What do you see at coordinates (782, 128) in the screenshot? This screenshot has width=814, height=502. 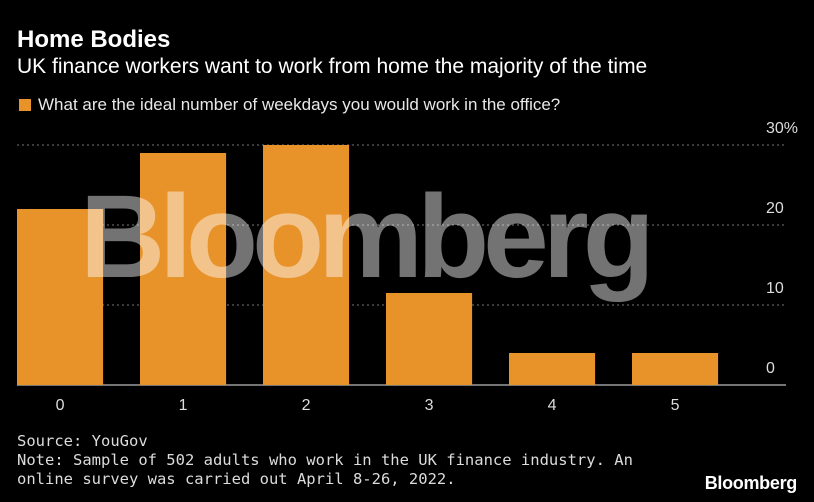 I see `y-tick-label: 30%` at bounding box center [782, 128].